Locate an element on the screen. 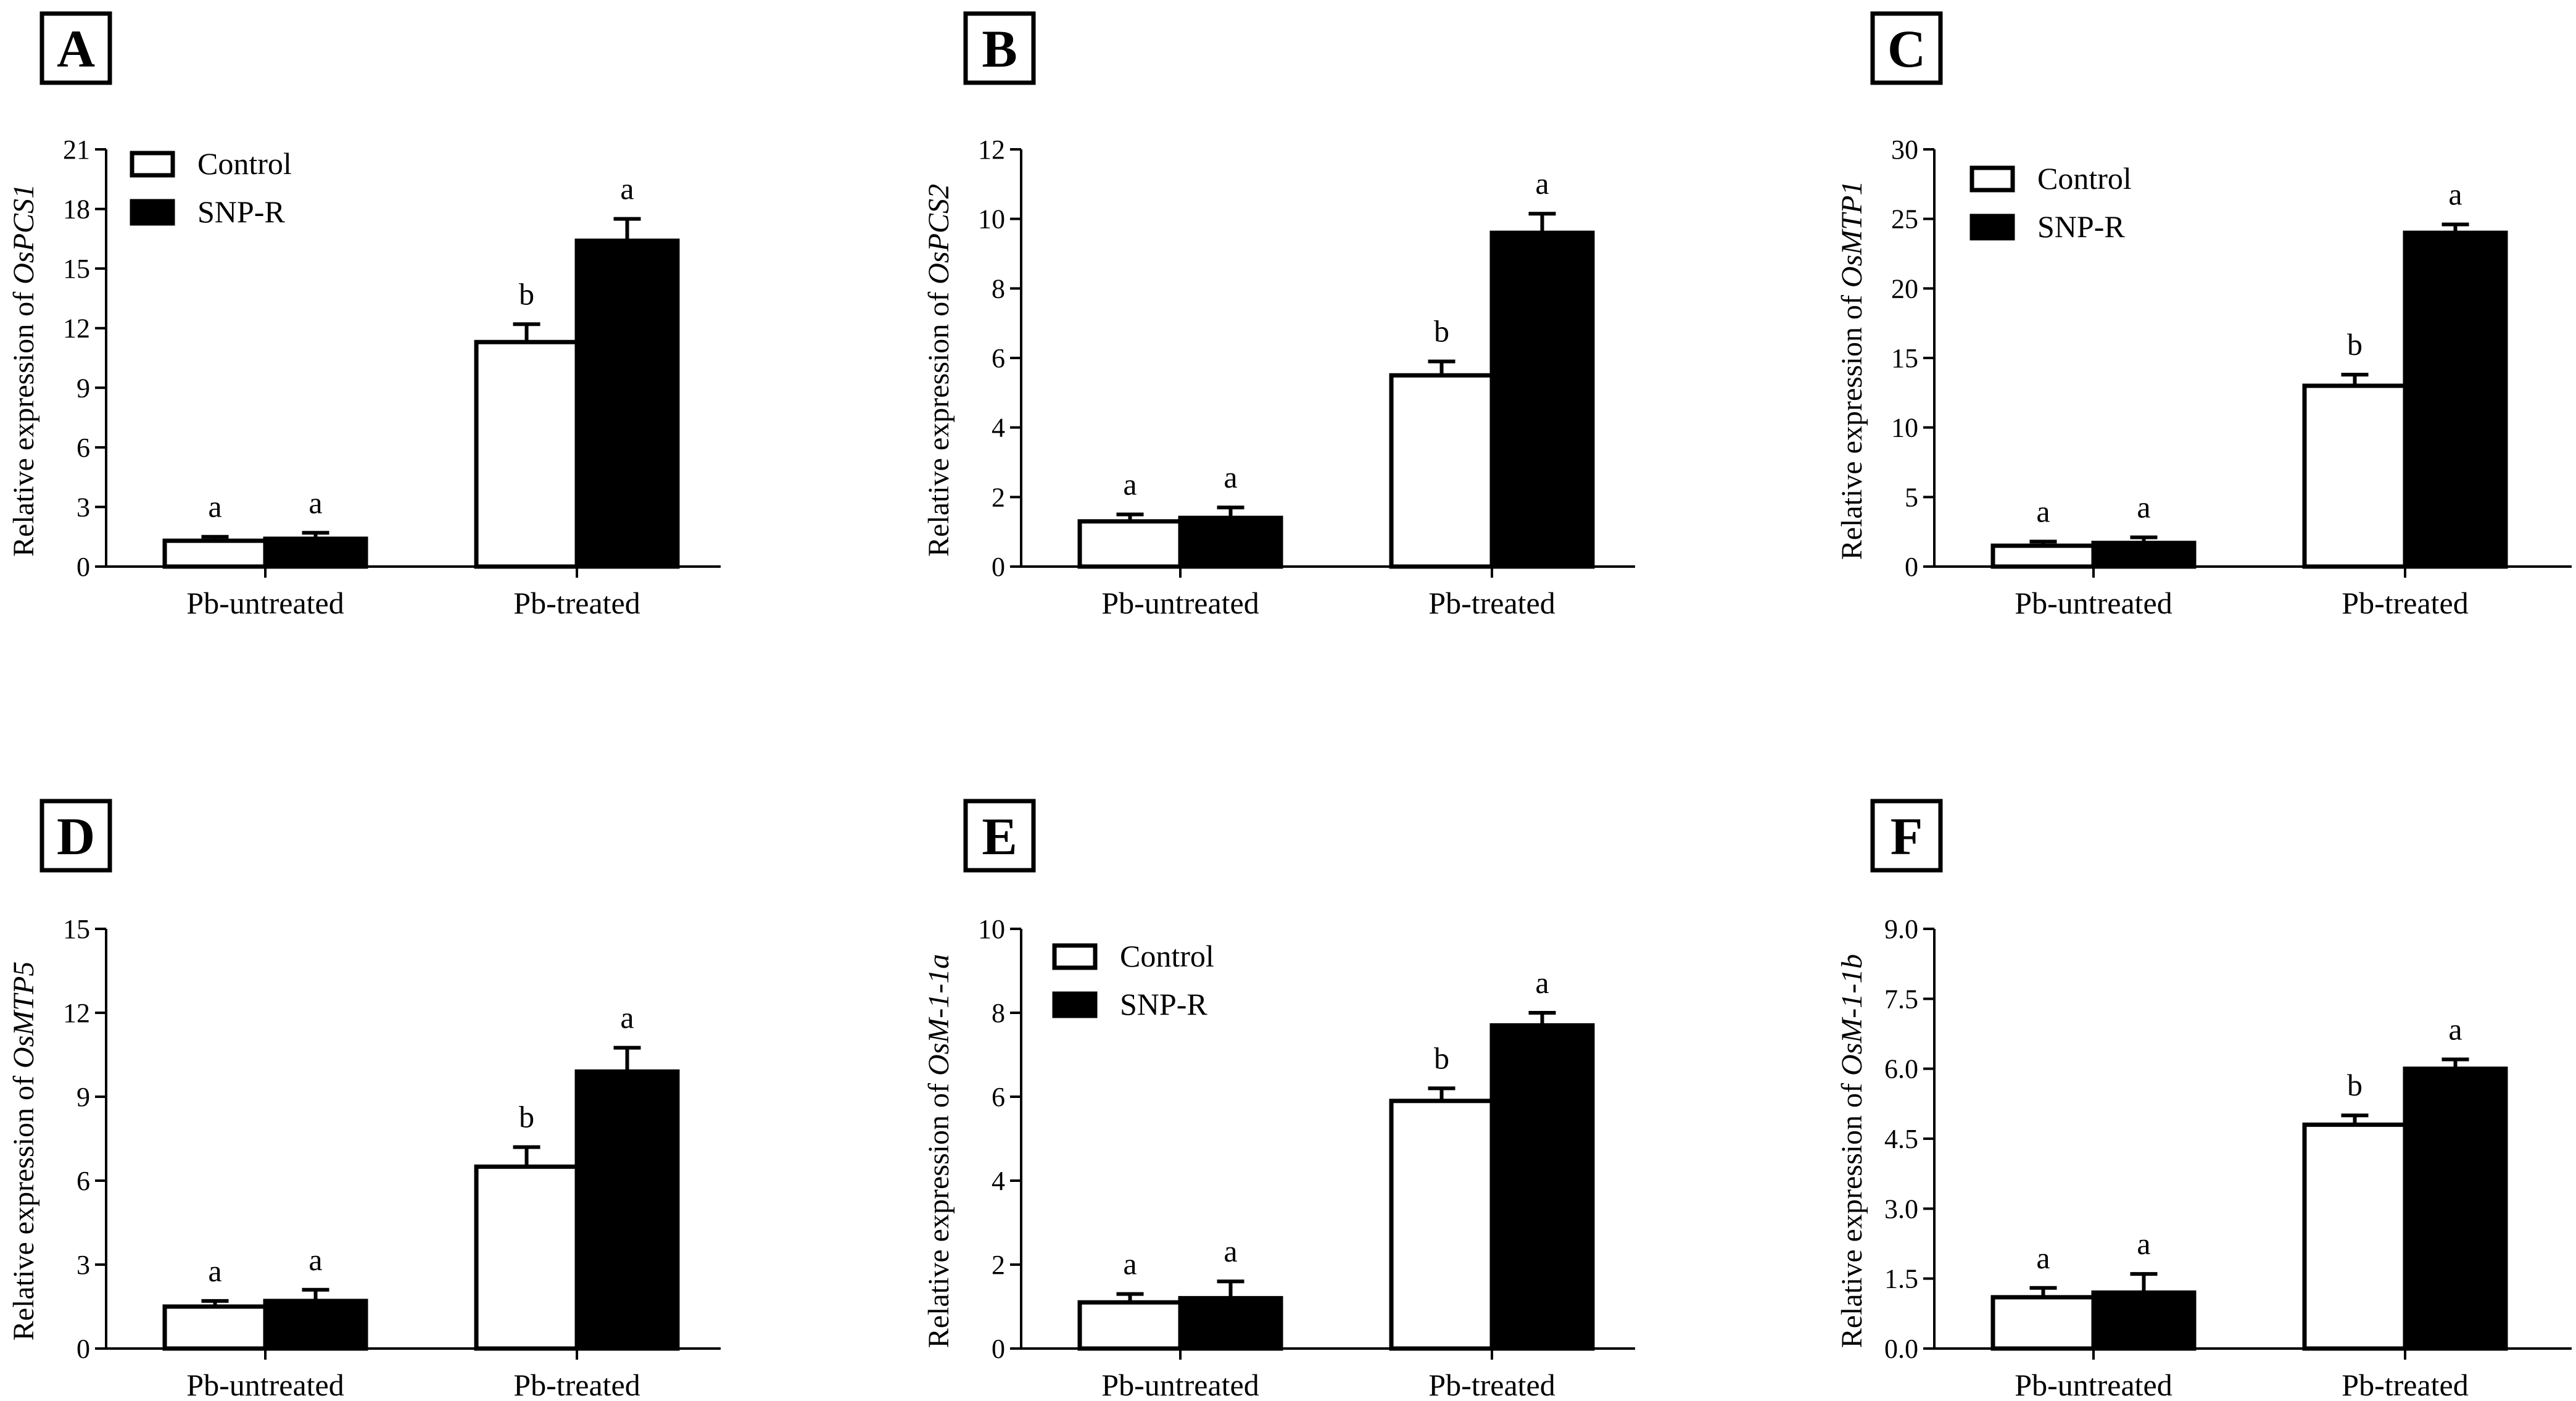 The width and height of the screenshot is (2576, 1401). y-axis-title: Relative expression of OsM-1-1b is located at coordinates (1852, 1151).